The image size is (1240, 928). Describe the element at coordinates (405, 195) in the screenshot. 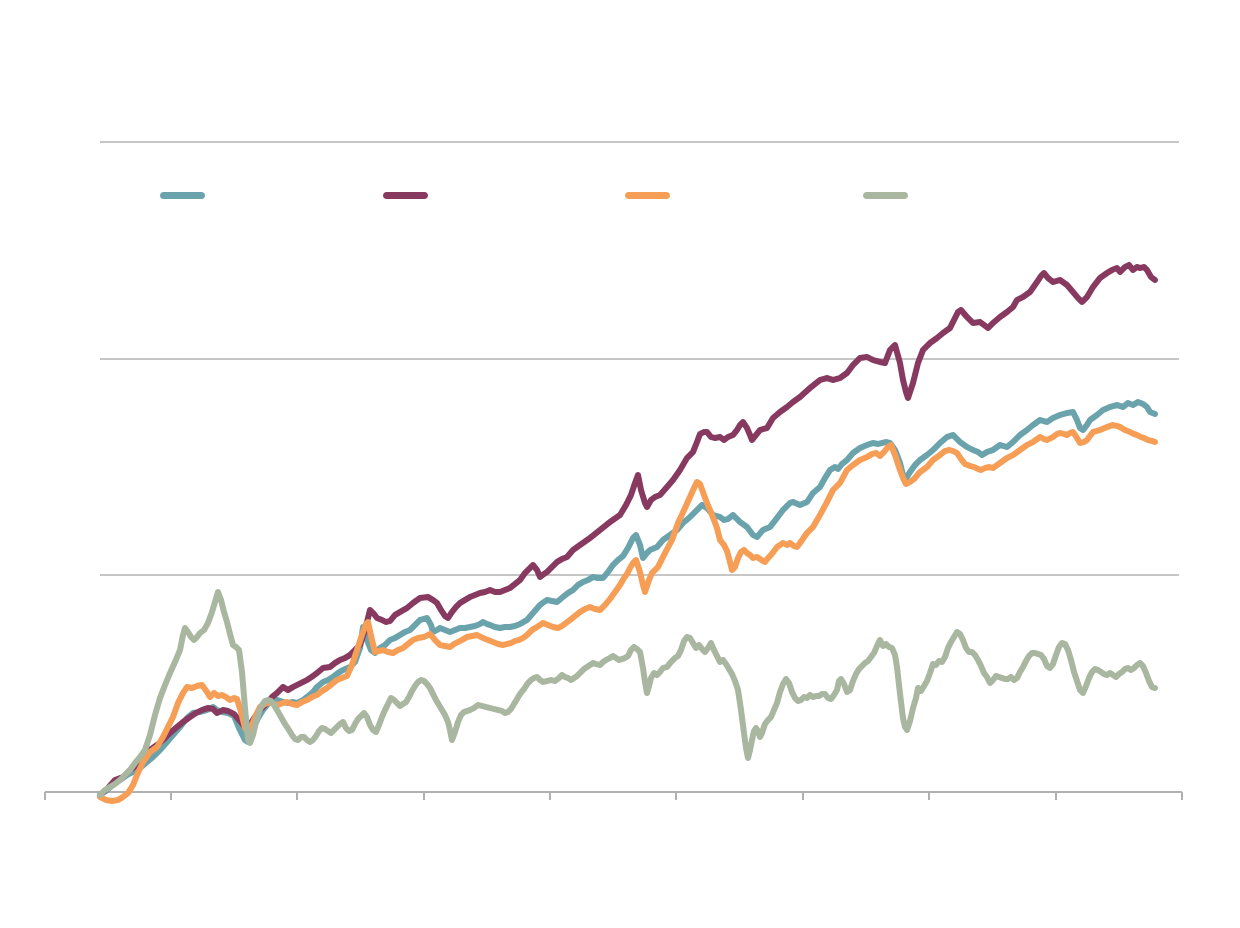

I see `legend-swatch-series-maroon` at that location.